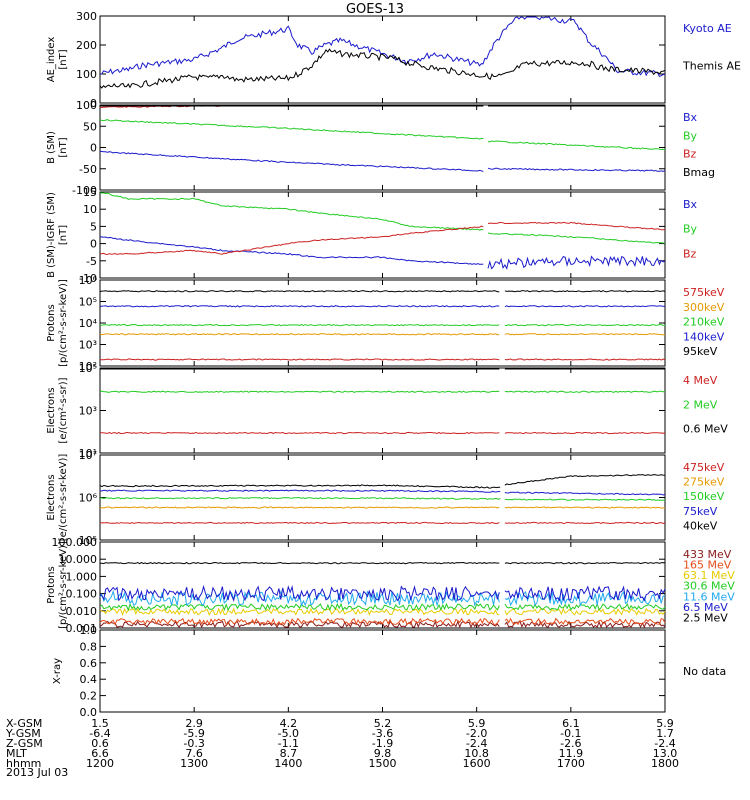  What do you see at coordinates (705, 429) in the screenshot?
I see `legend-label: 0.6 MeV` at bounding box center [705, 429].